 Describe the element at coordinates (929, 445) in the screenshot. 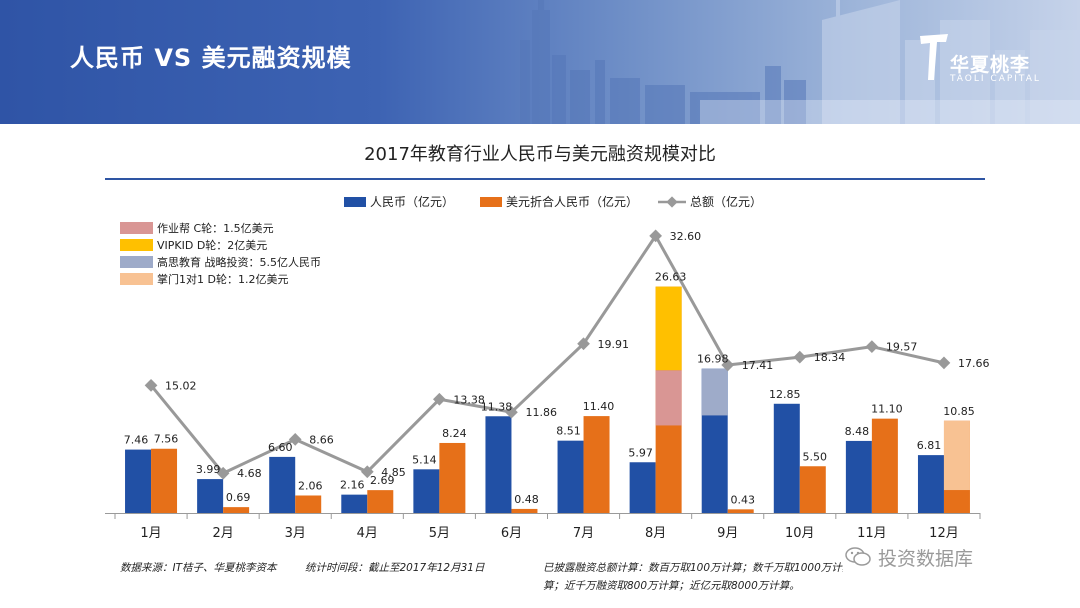

I see `data-label-rmb: 6.81` at that location.